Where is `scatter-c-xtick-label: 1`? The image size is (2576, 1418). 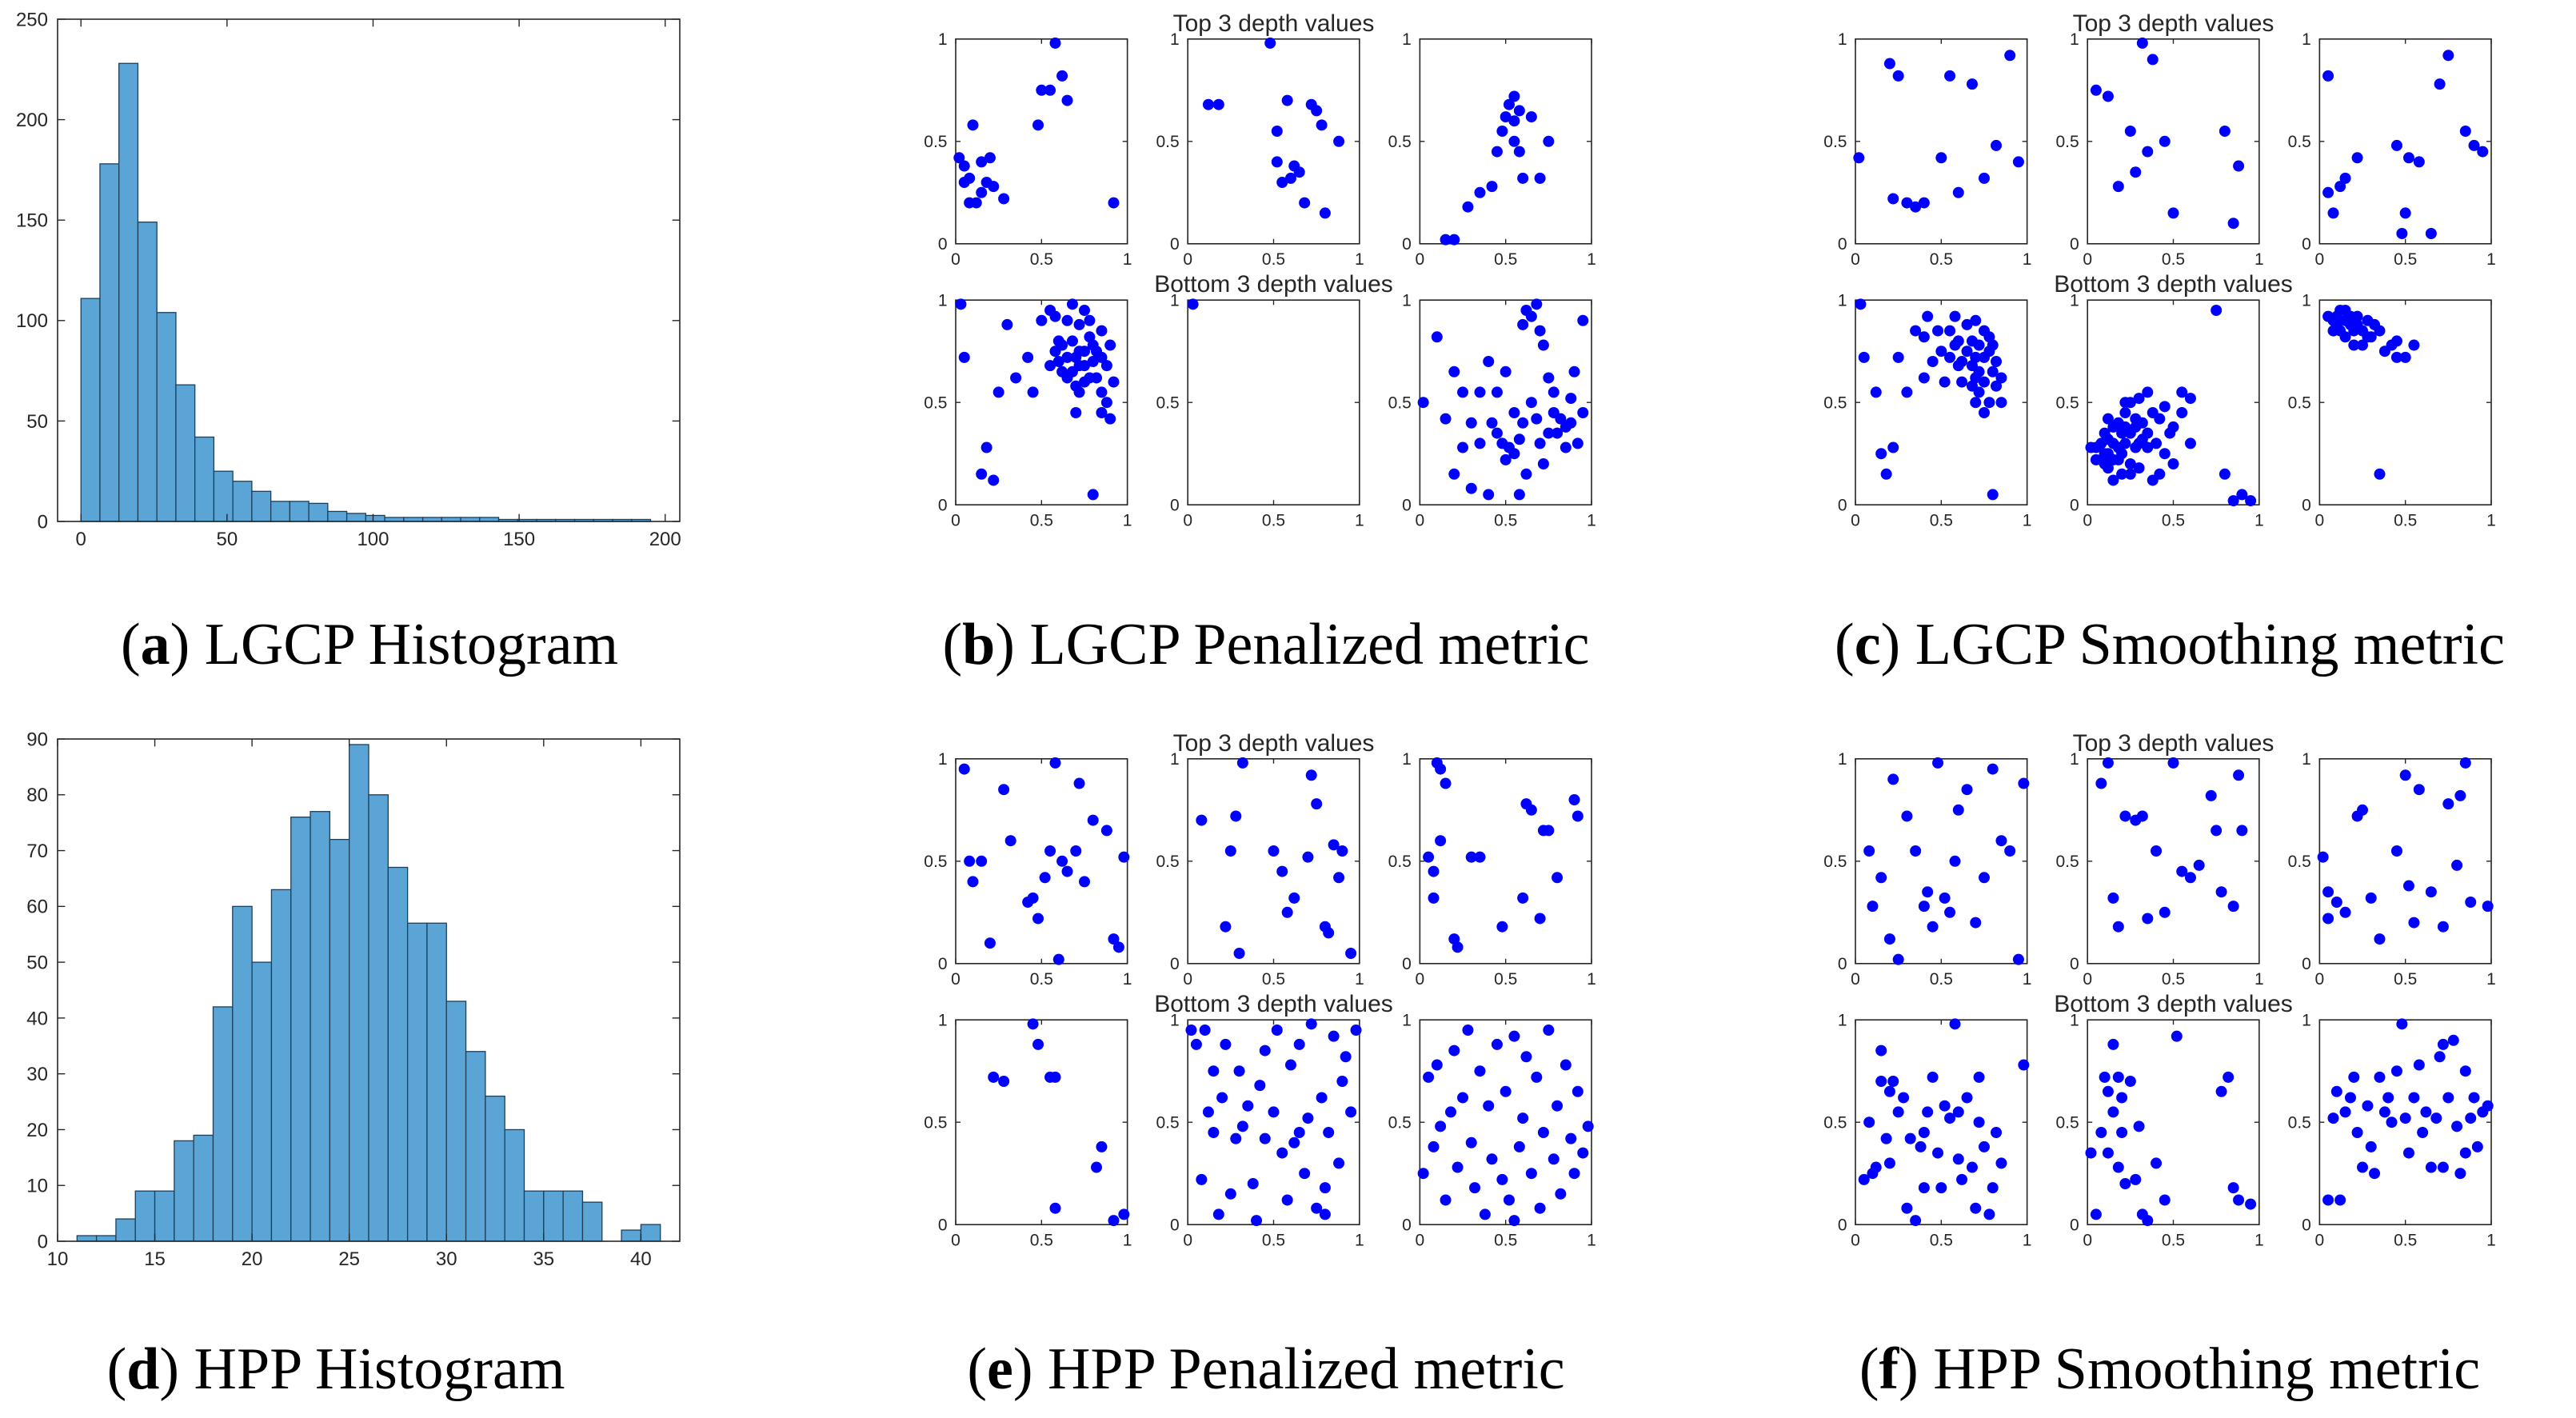 scatter-c-xtick-label: 1 is located at coordinates (2491, 520).